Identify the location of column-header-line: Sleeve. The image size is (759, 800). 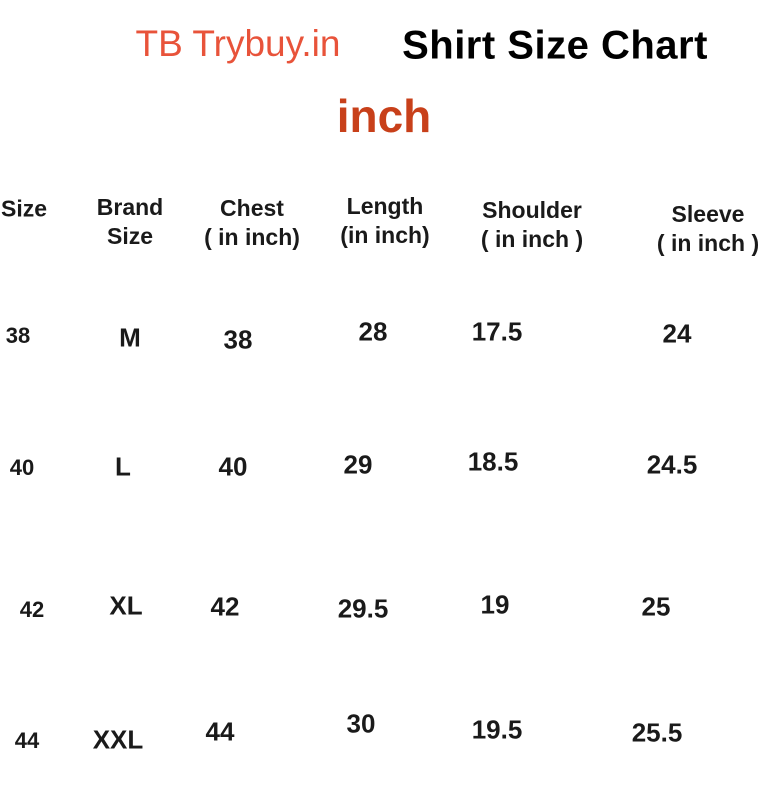
(708, 214).